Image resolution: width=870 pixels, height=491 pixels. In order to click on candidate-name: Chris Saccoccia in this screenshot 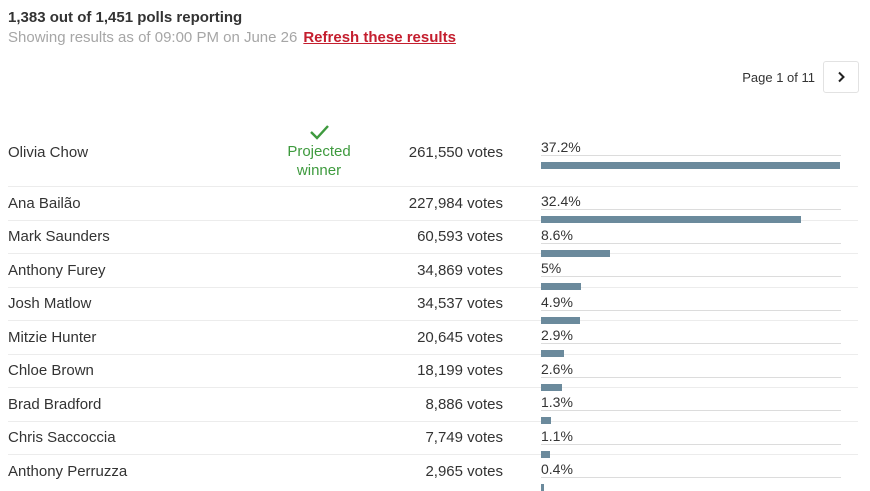, I will do `click(62, 437)`.